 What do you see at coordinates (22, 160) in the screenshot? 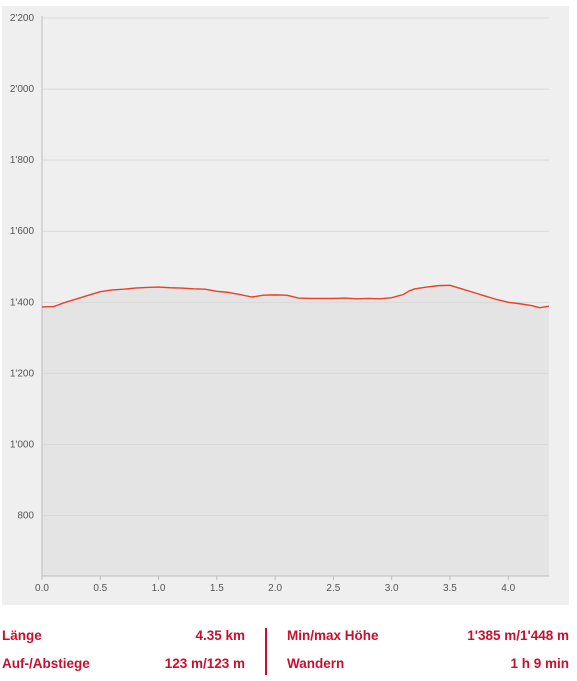
I see `y-tick-label: 1'800` at bounding box center [22, 160].